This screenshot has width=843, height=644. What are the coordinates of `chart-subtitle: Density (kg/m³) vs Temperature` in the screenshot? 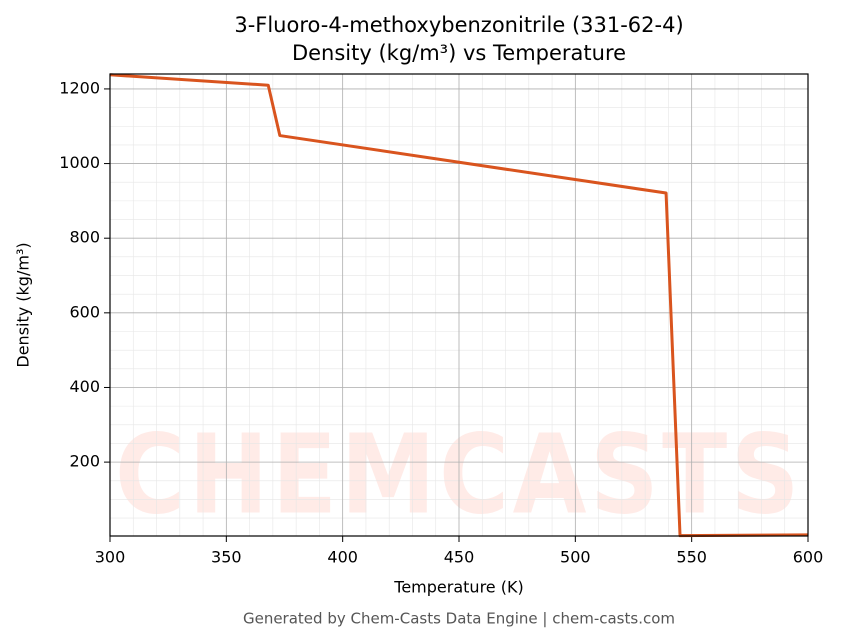 It's located at (459, 53).